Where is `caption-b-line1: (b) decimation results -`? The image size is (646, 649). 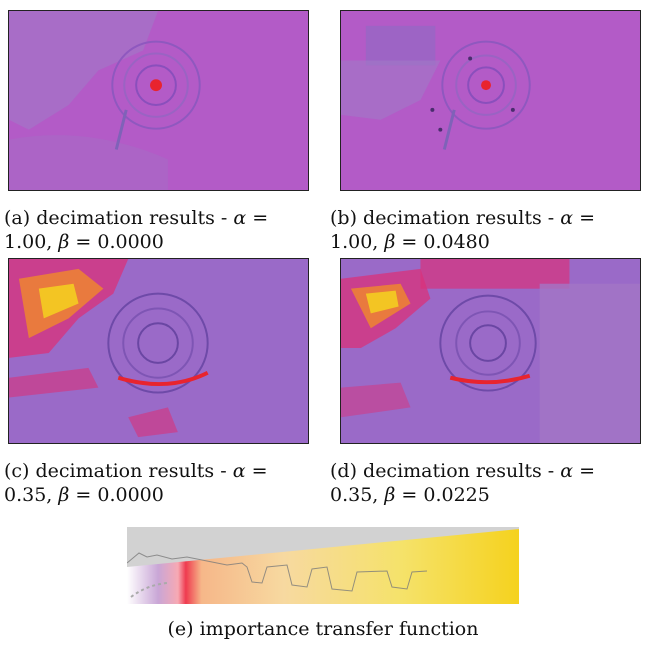 caption-b-line1: (b) decimation results - is located at coordinates (445, 218).